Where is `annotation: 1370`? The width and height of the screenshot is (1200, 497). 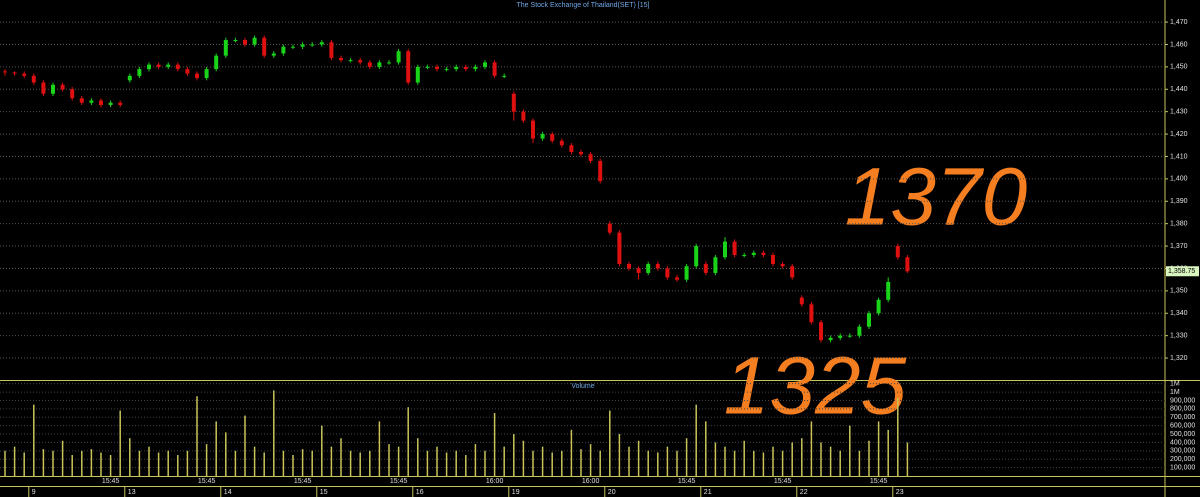
annotation: 1370 is located at coordinates (936, 197).